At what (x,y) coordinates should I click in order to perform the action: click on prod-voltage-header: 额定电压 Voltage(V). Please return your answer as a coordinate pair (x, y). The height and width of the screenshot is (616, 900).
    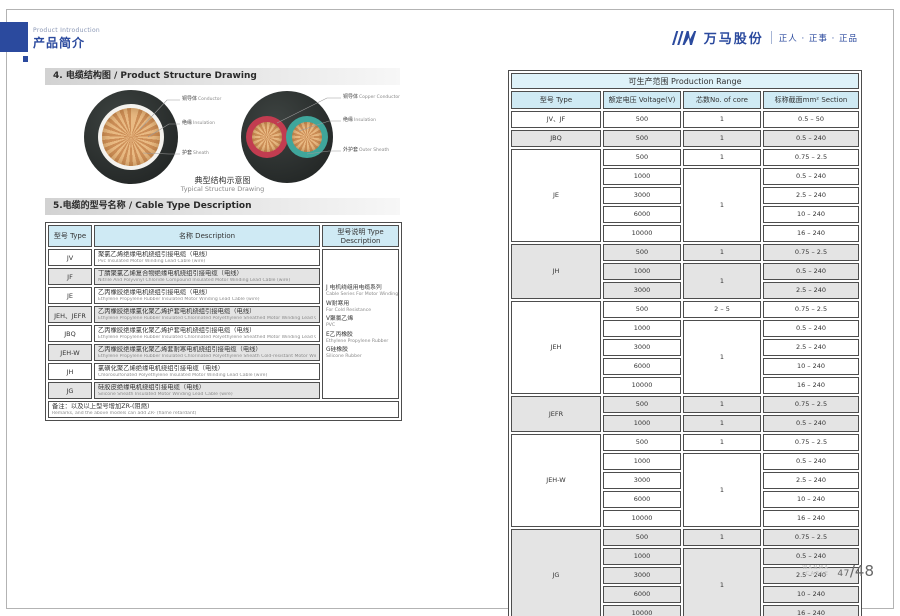
    Looking at the image, I should click on (642, 100).